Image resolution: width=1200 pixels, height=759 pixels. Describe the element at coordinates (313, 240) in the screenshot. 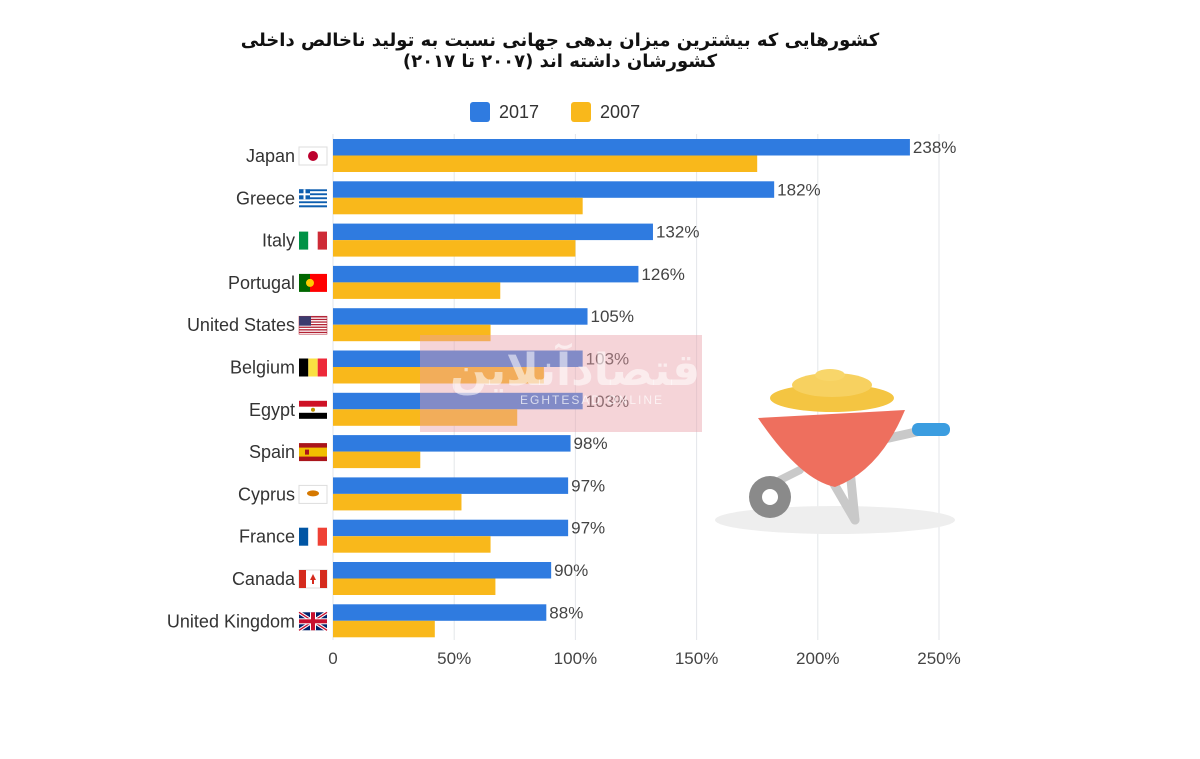

I see `italy-flag` at that location.